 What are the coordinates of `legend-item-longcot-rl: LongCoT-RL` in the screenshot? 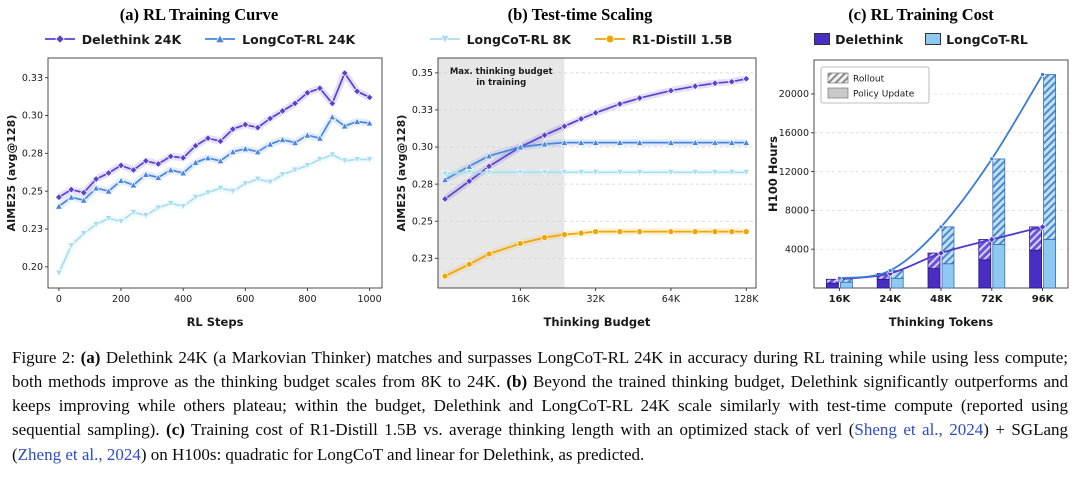 It's located at (976, 39).